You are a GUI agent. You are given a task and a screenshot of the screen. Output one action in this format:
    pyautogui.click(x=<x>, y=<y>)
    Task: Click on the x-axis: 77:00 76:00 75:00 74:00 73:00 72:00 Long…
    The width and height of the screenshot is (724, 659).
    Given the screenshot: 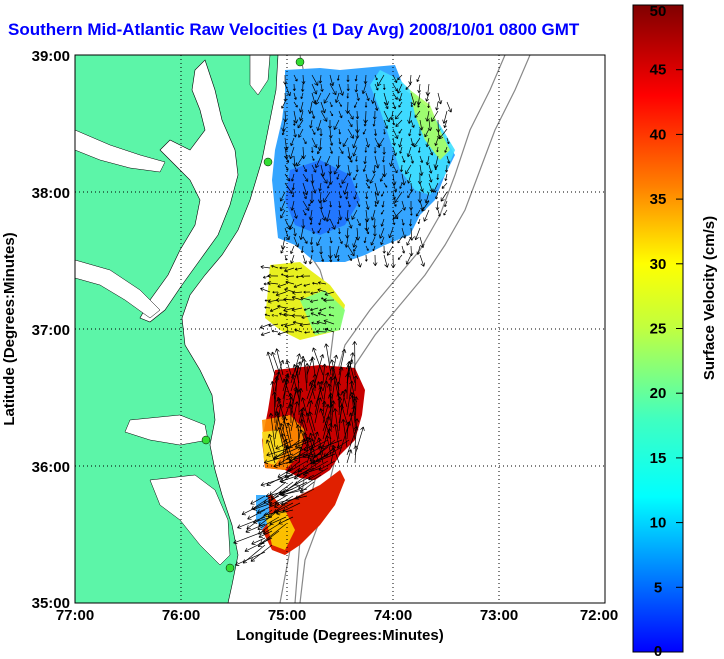 What is the action you would take?
    pyautogui.click(x=337, y=625)
    